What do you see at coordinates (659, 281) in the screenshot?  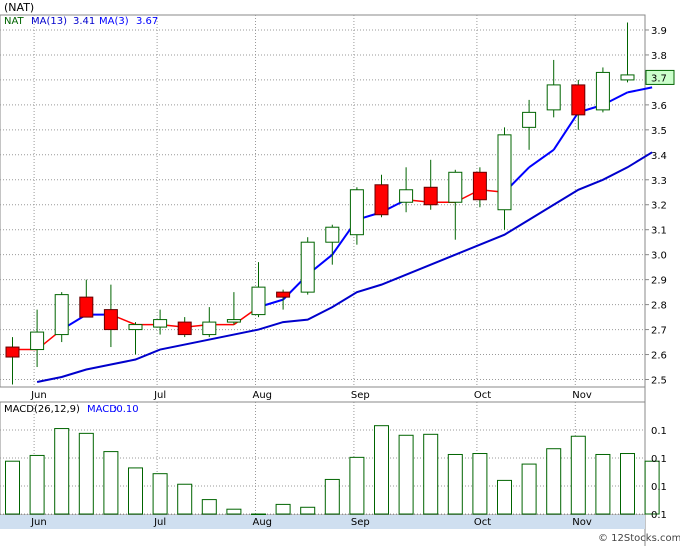 I see `price-tick-label: 2.9` at bounding box center [659, 281].